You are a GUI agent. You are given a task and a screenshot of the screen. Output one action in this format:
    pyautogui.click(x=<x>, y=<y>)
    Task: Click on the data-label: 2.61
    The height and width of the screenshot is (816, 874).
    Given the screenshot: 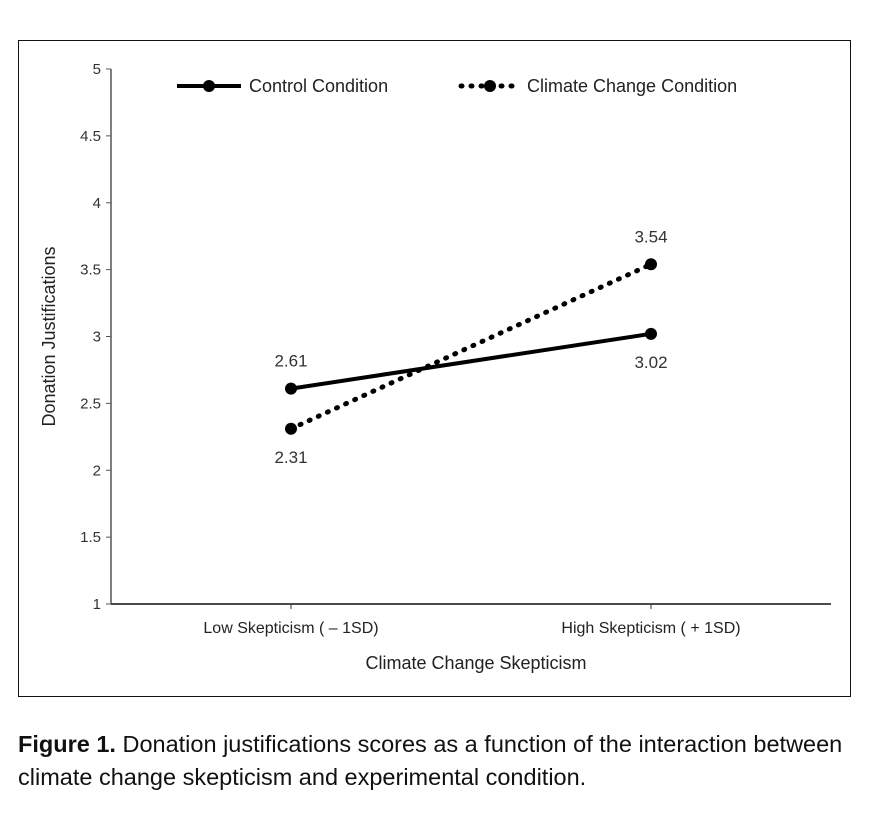 What is the action you would take?
    pyautogui.click(x=290, y=361)
    